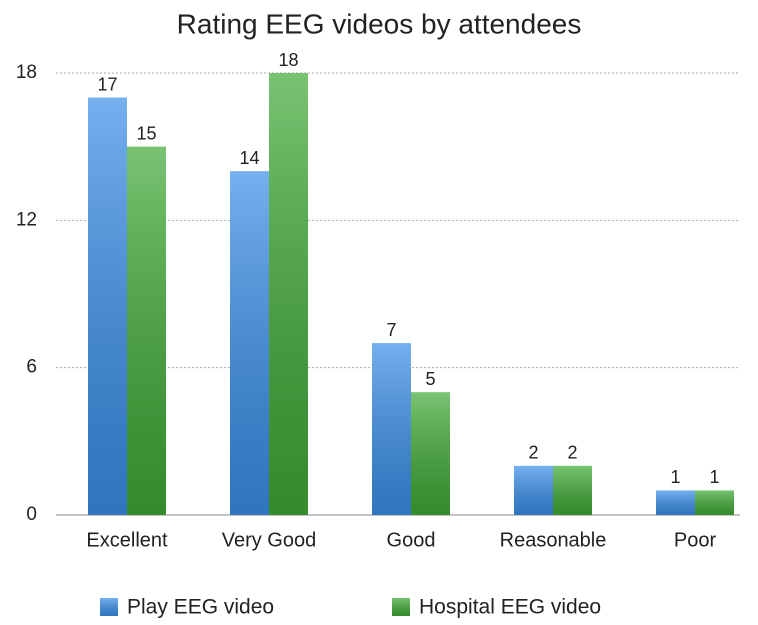 Image resolution: width=758 pixels, height=625 pixels. Describe the element at coordinates (430, 379) in the screenshot. I see `value-label: 5` at that location.